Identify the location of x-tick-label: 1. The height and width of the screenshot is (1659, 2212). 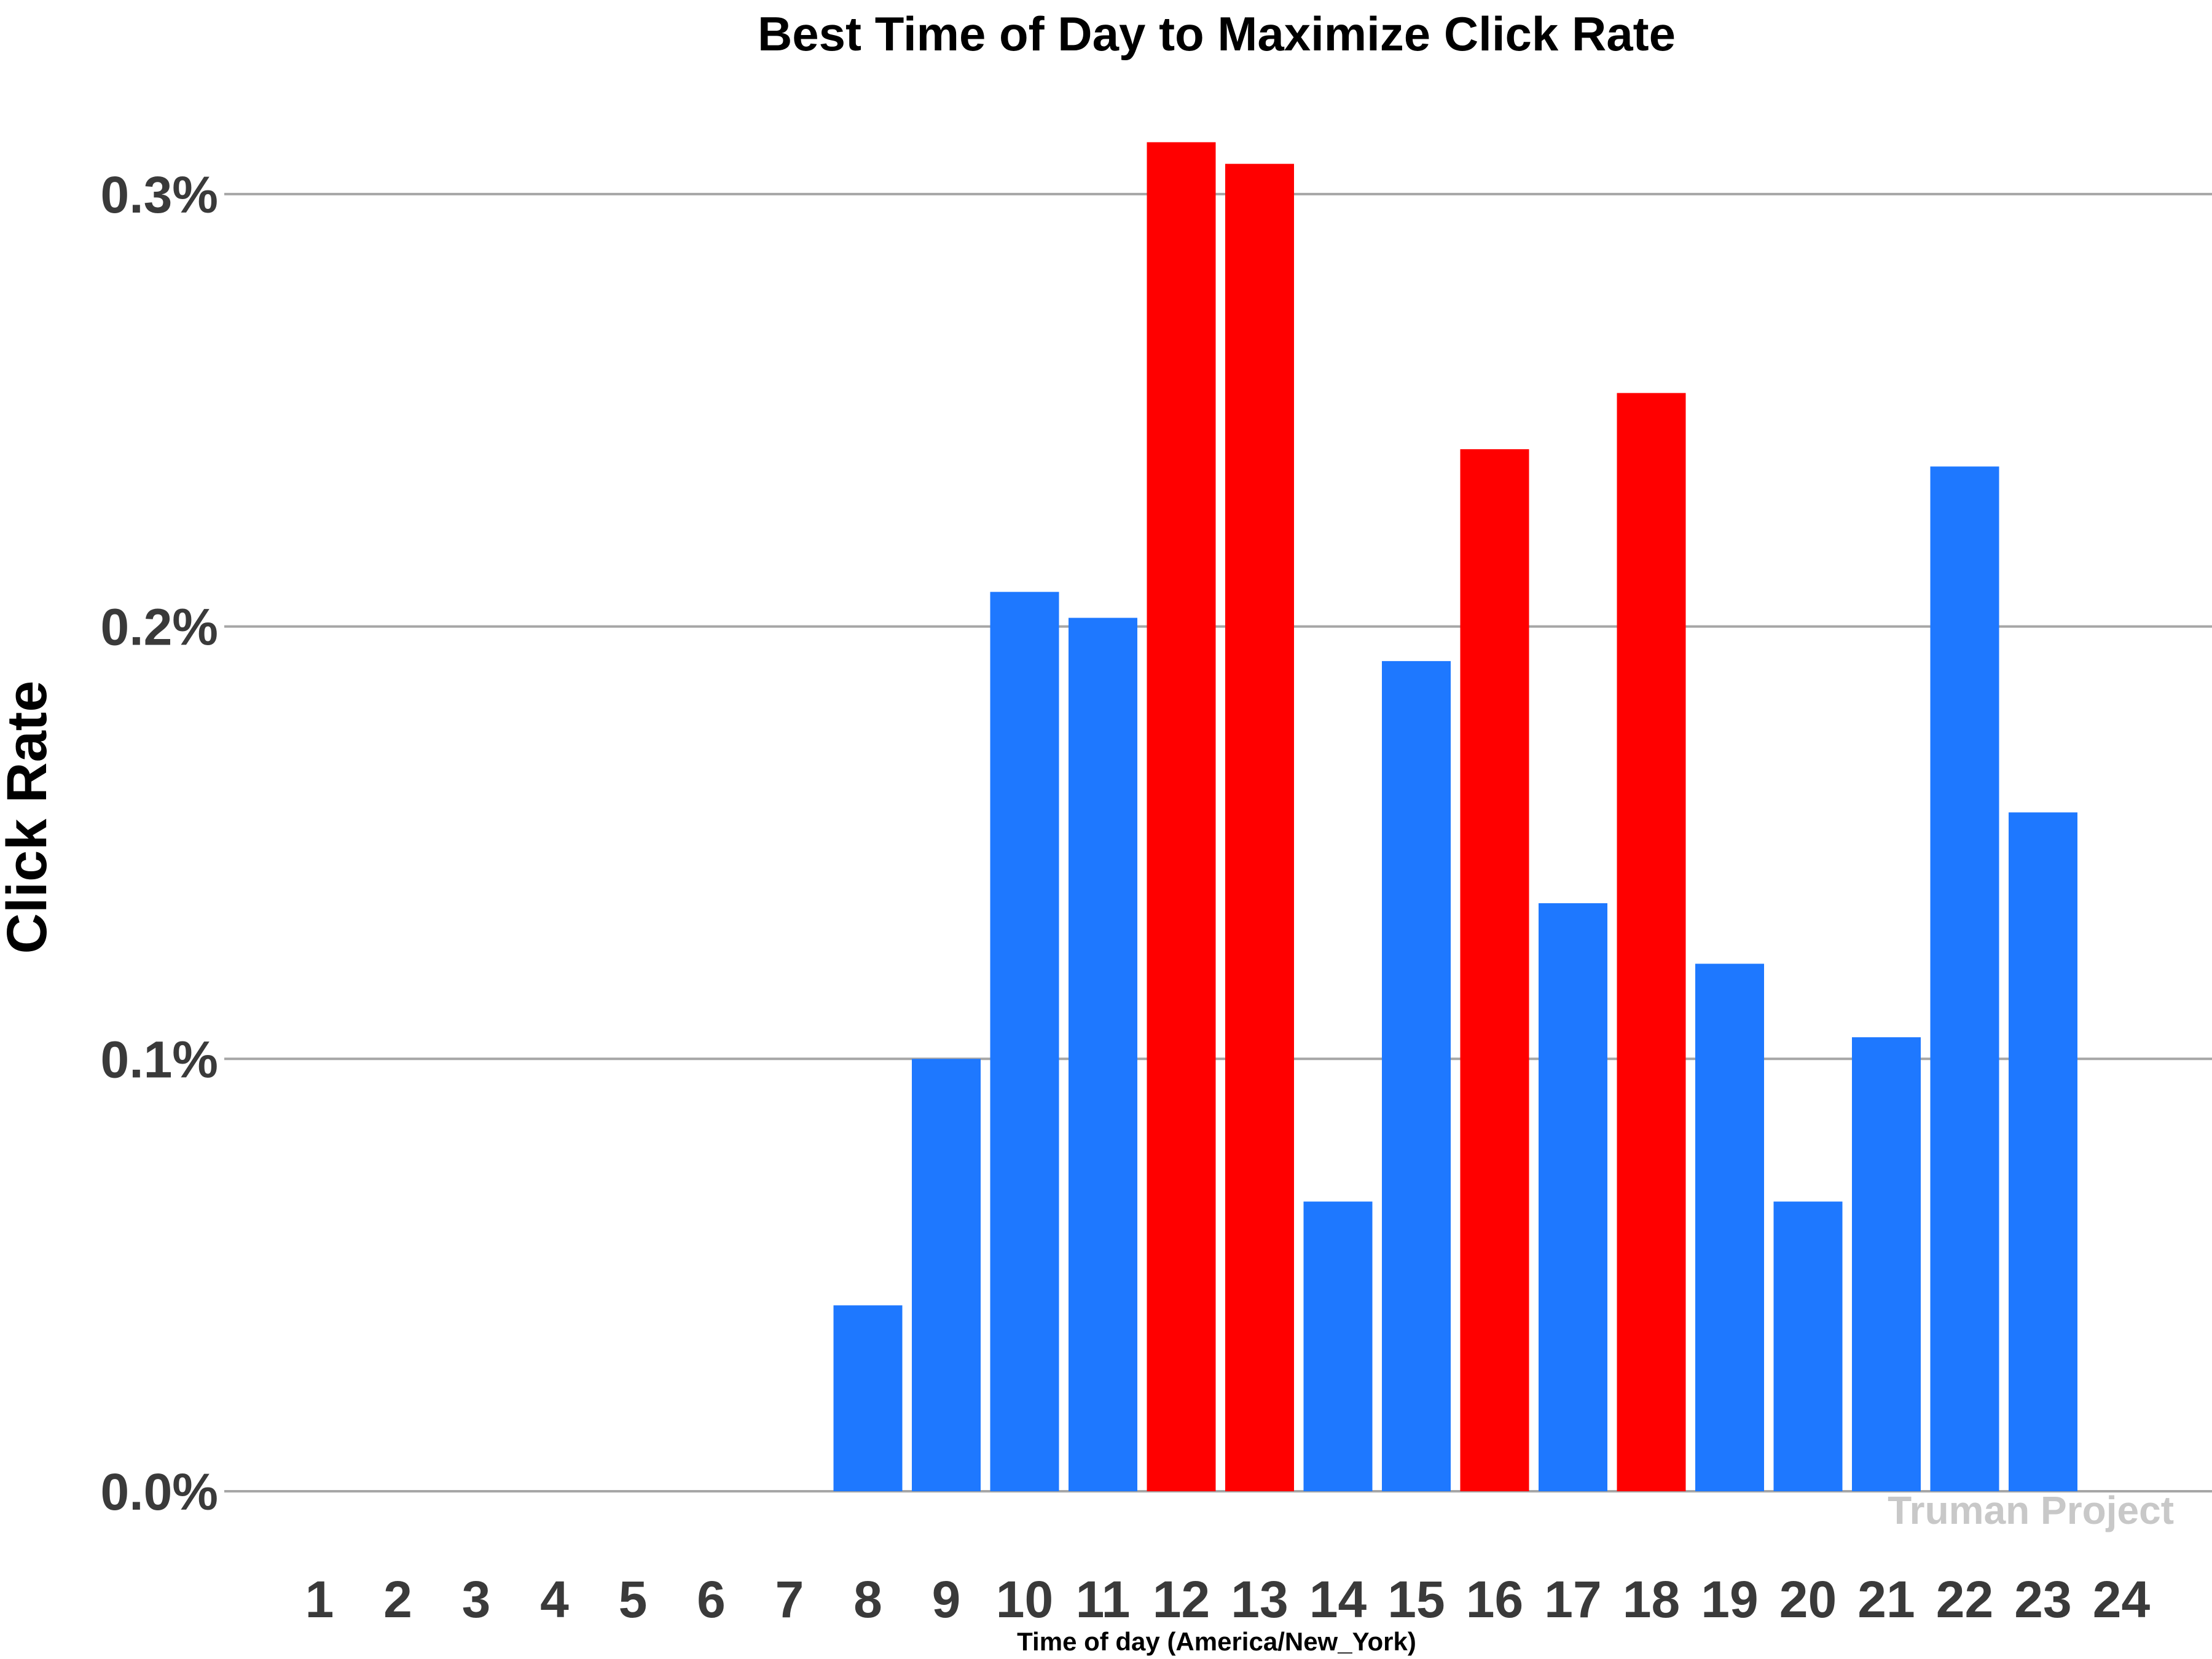
(319, 1599).